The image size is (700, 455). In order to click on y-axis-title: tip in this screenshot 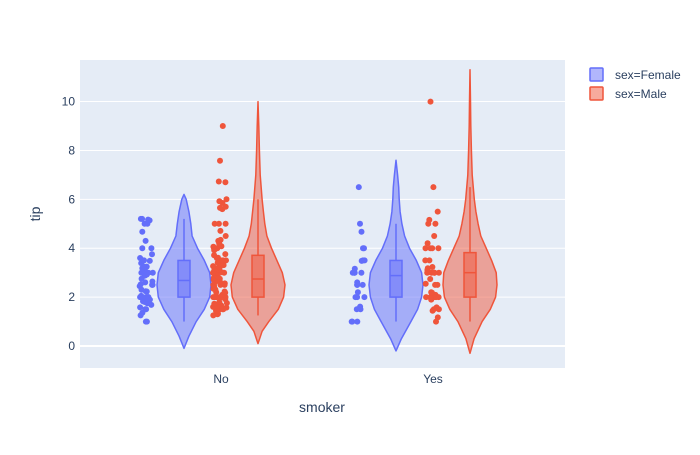, I will do `click(35, 213)`.